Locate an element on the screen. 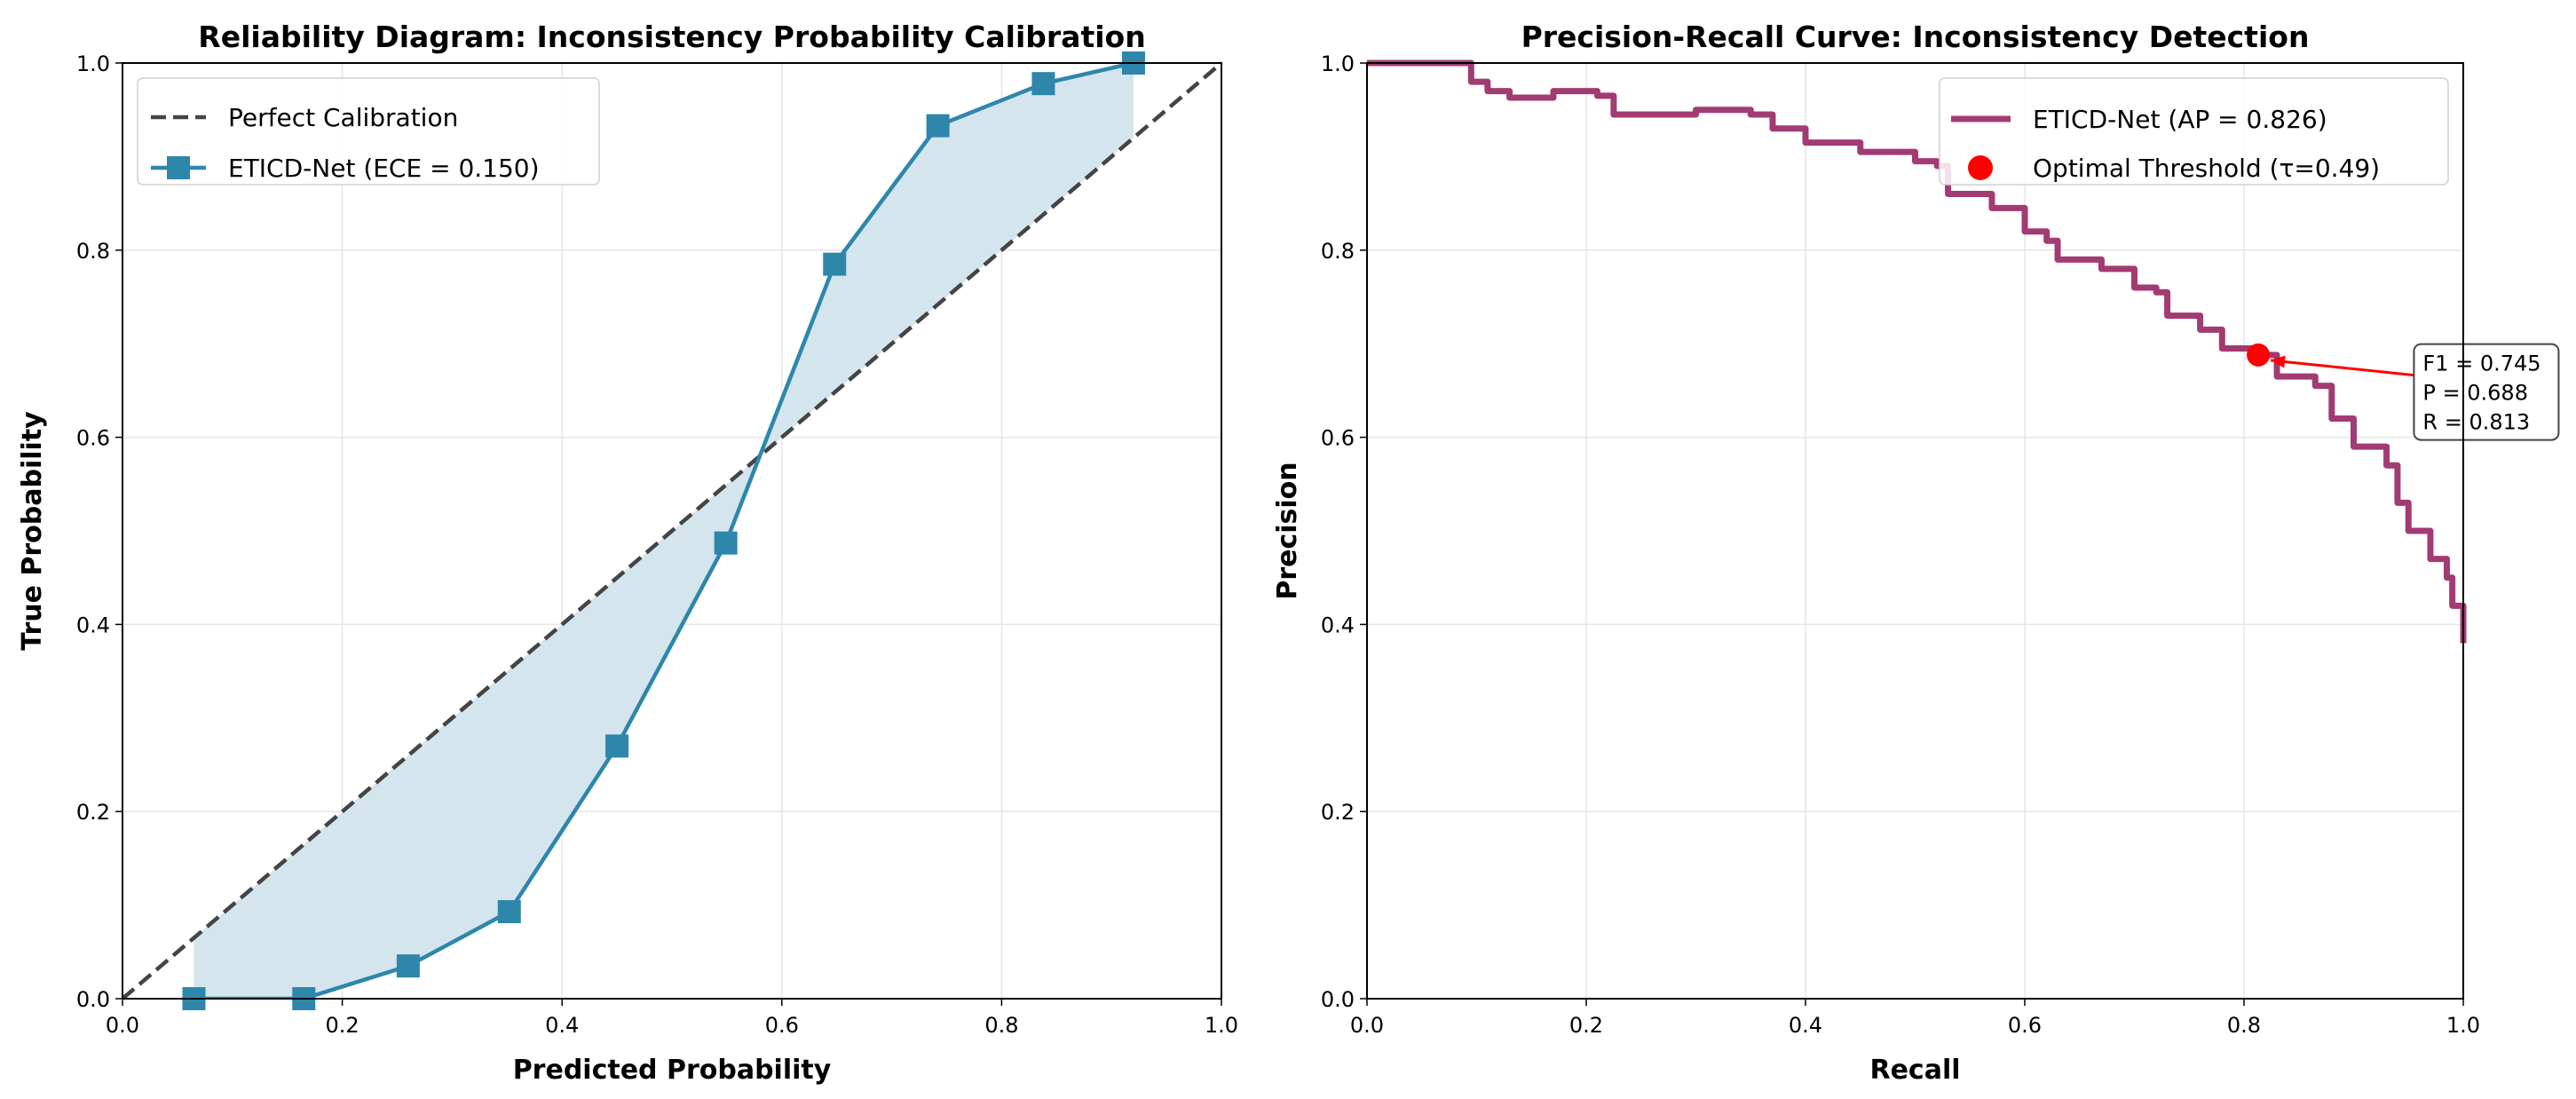  y-axis-label: Precision is located at coordinates (1287, 530).